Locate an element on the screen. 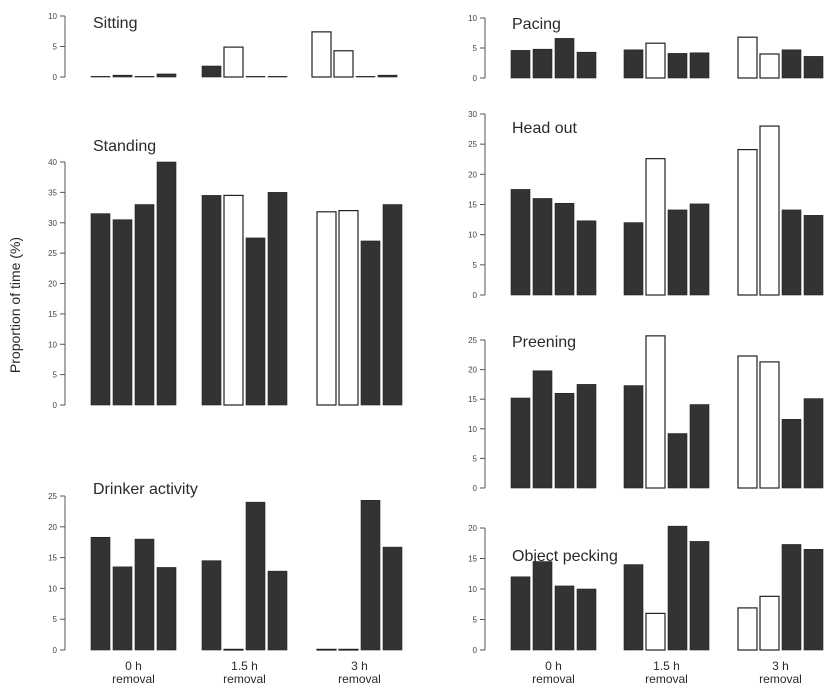 The image size is (831, 689). bar-preening-g0-b3 is located at coordinates (586, 436).